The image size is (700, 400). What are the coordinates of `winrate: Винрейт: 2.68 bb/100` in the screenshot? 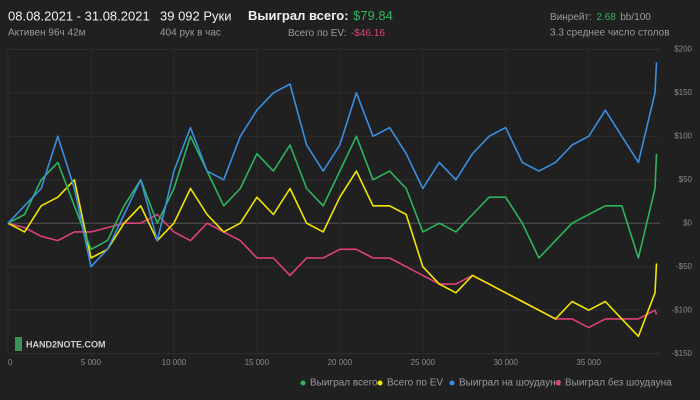 It's located at (600, 16).